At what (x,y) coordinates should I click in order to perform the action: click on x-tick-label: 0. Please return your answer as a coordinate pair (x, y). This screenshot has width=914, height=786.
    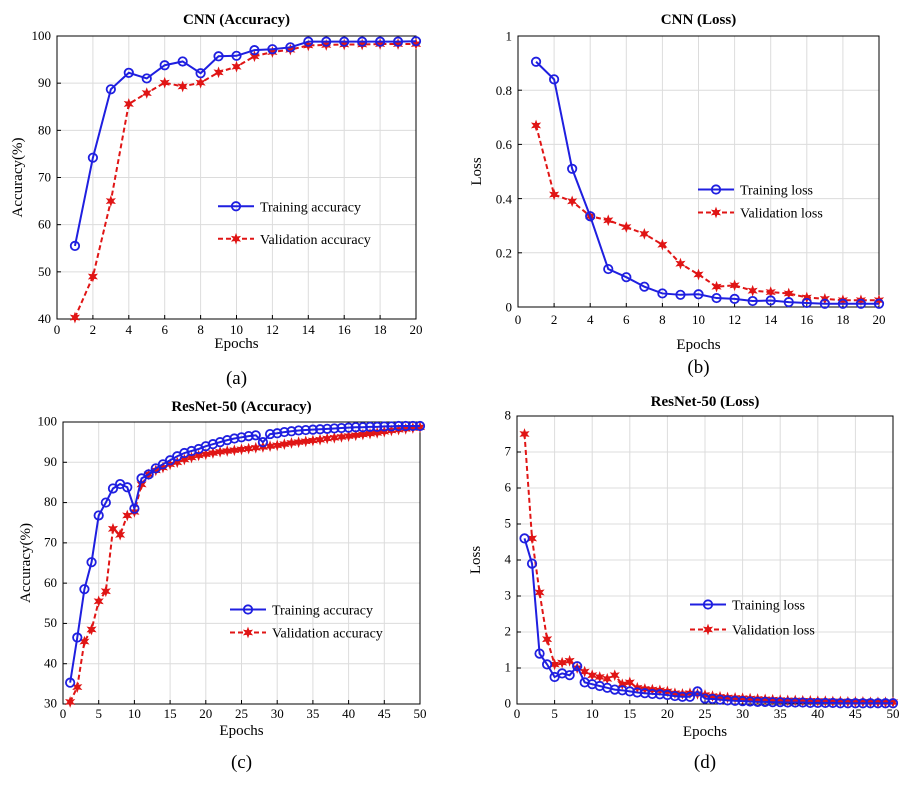
    Looking at the image, I should click on (518, 319).